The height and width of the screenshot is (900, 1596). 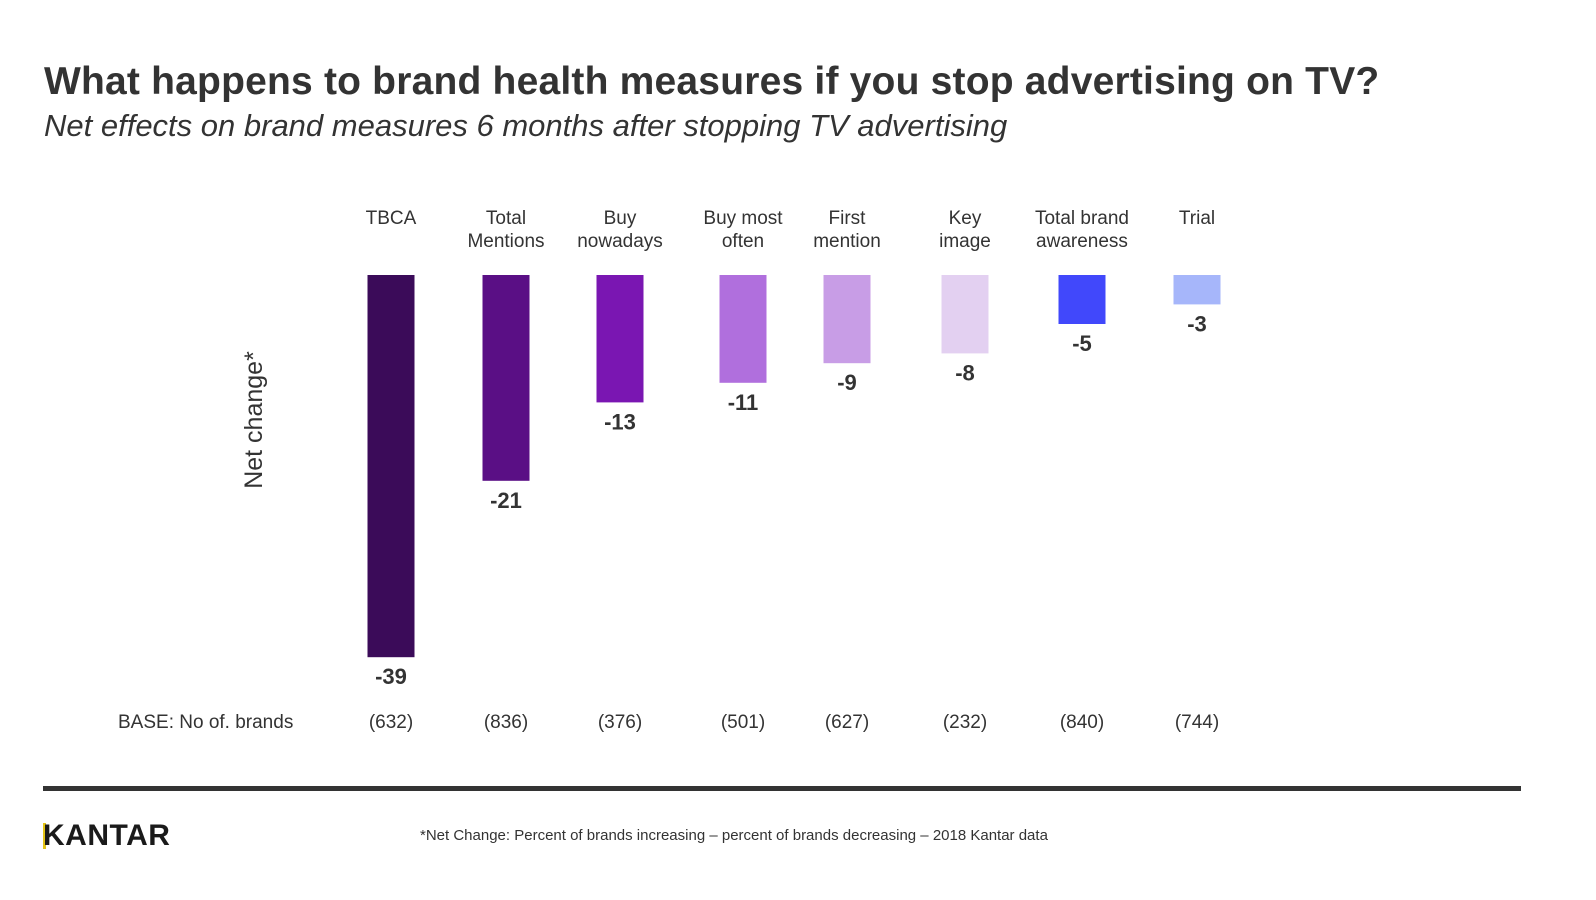 What do you see at coordinates (391, 722) in the screenshot?
I see `base-value: (632)` at bounding box center [391, 722].